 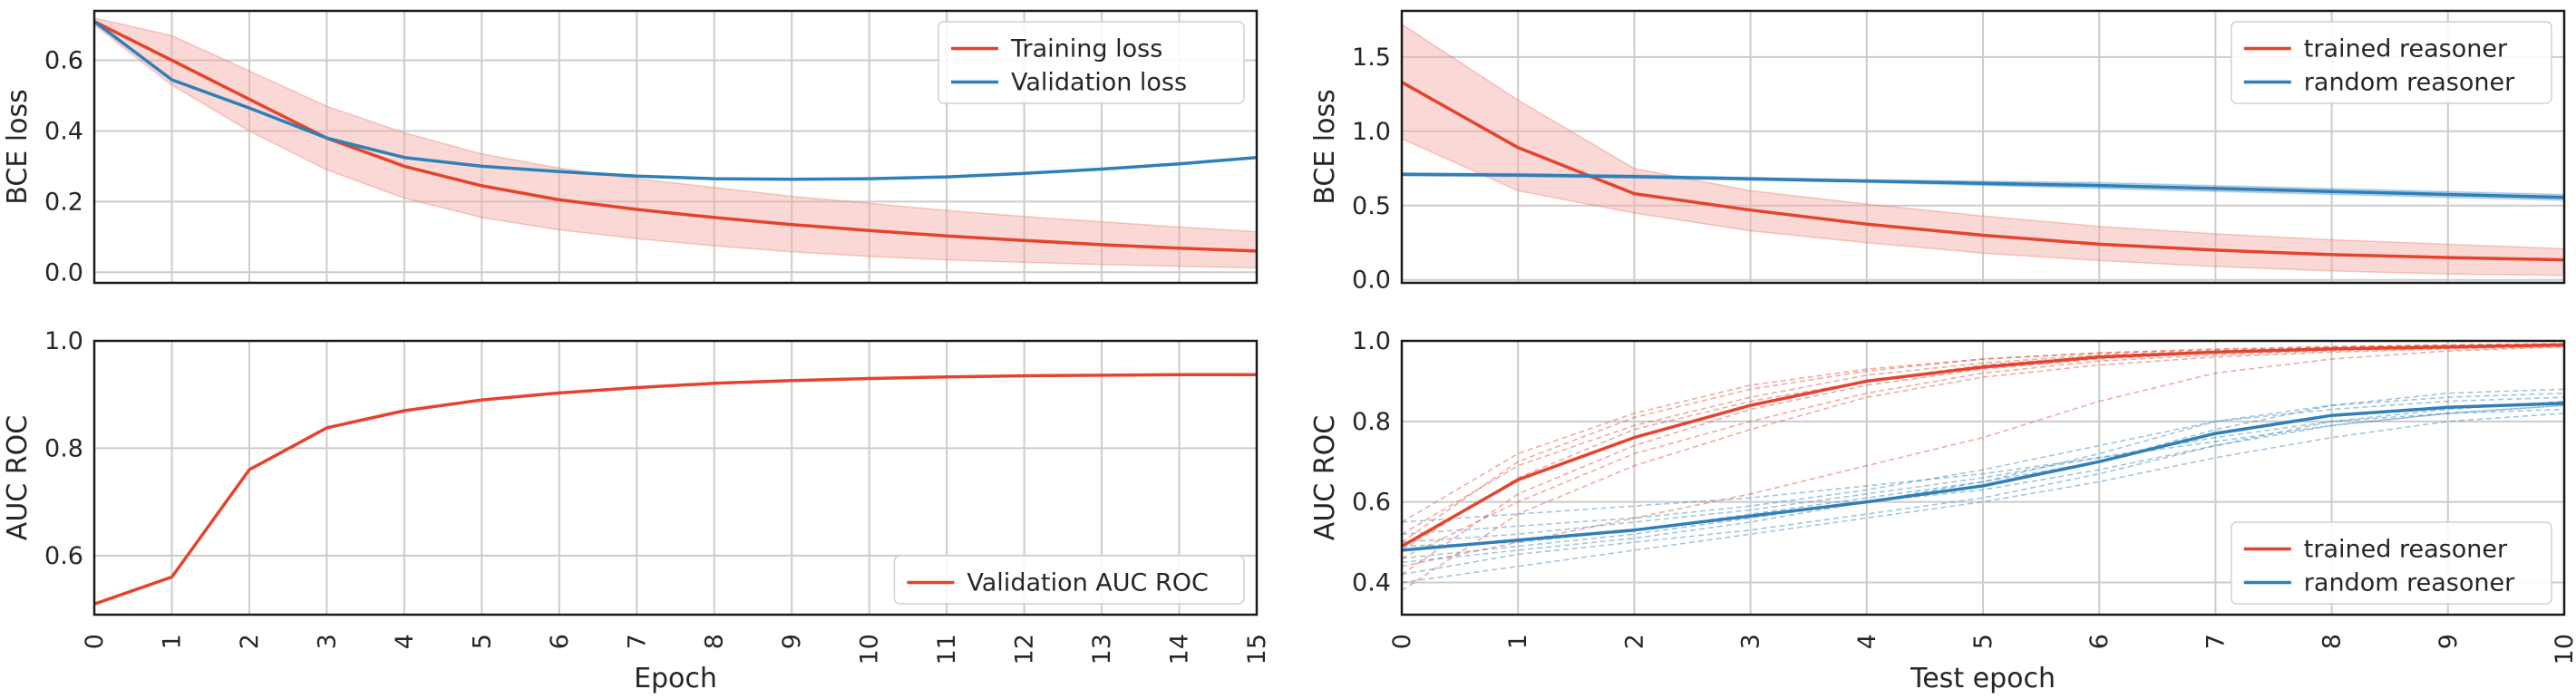 I want to click on x-axis-label: Epoch, so click(x=675, y=678).